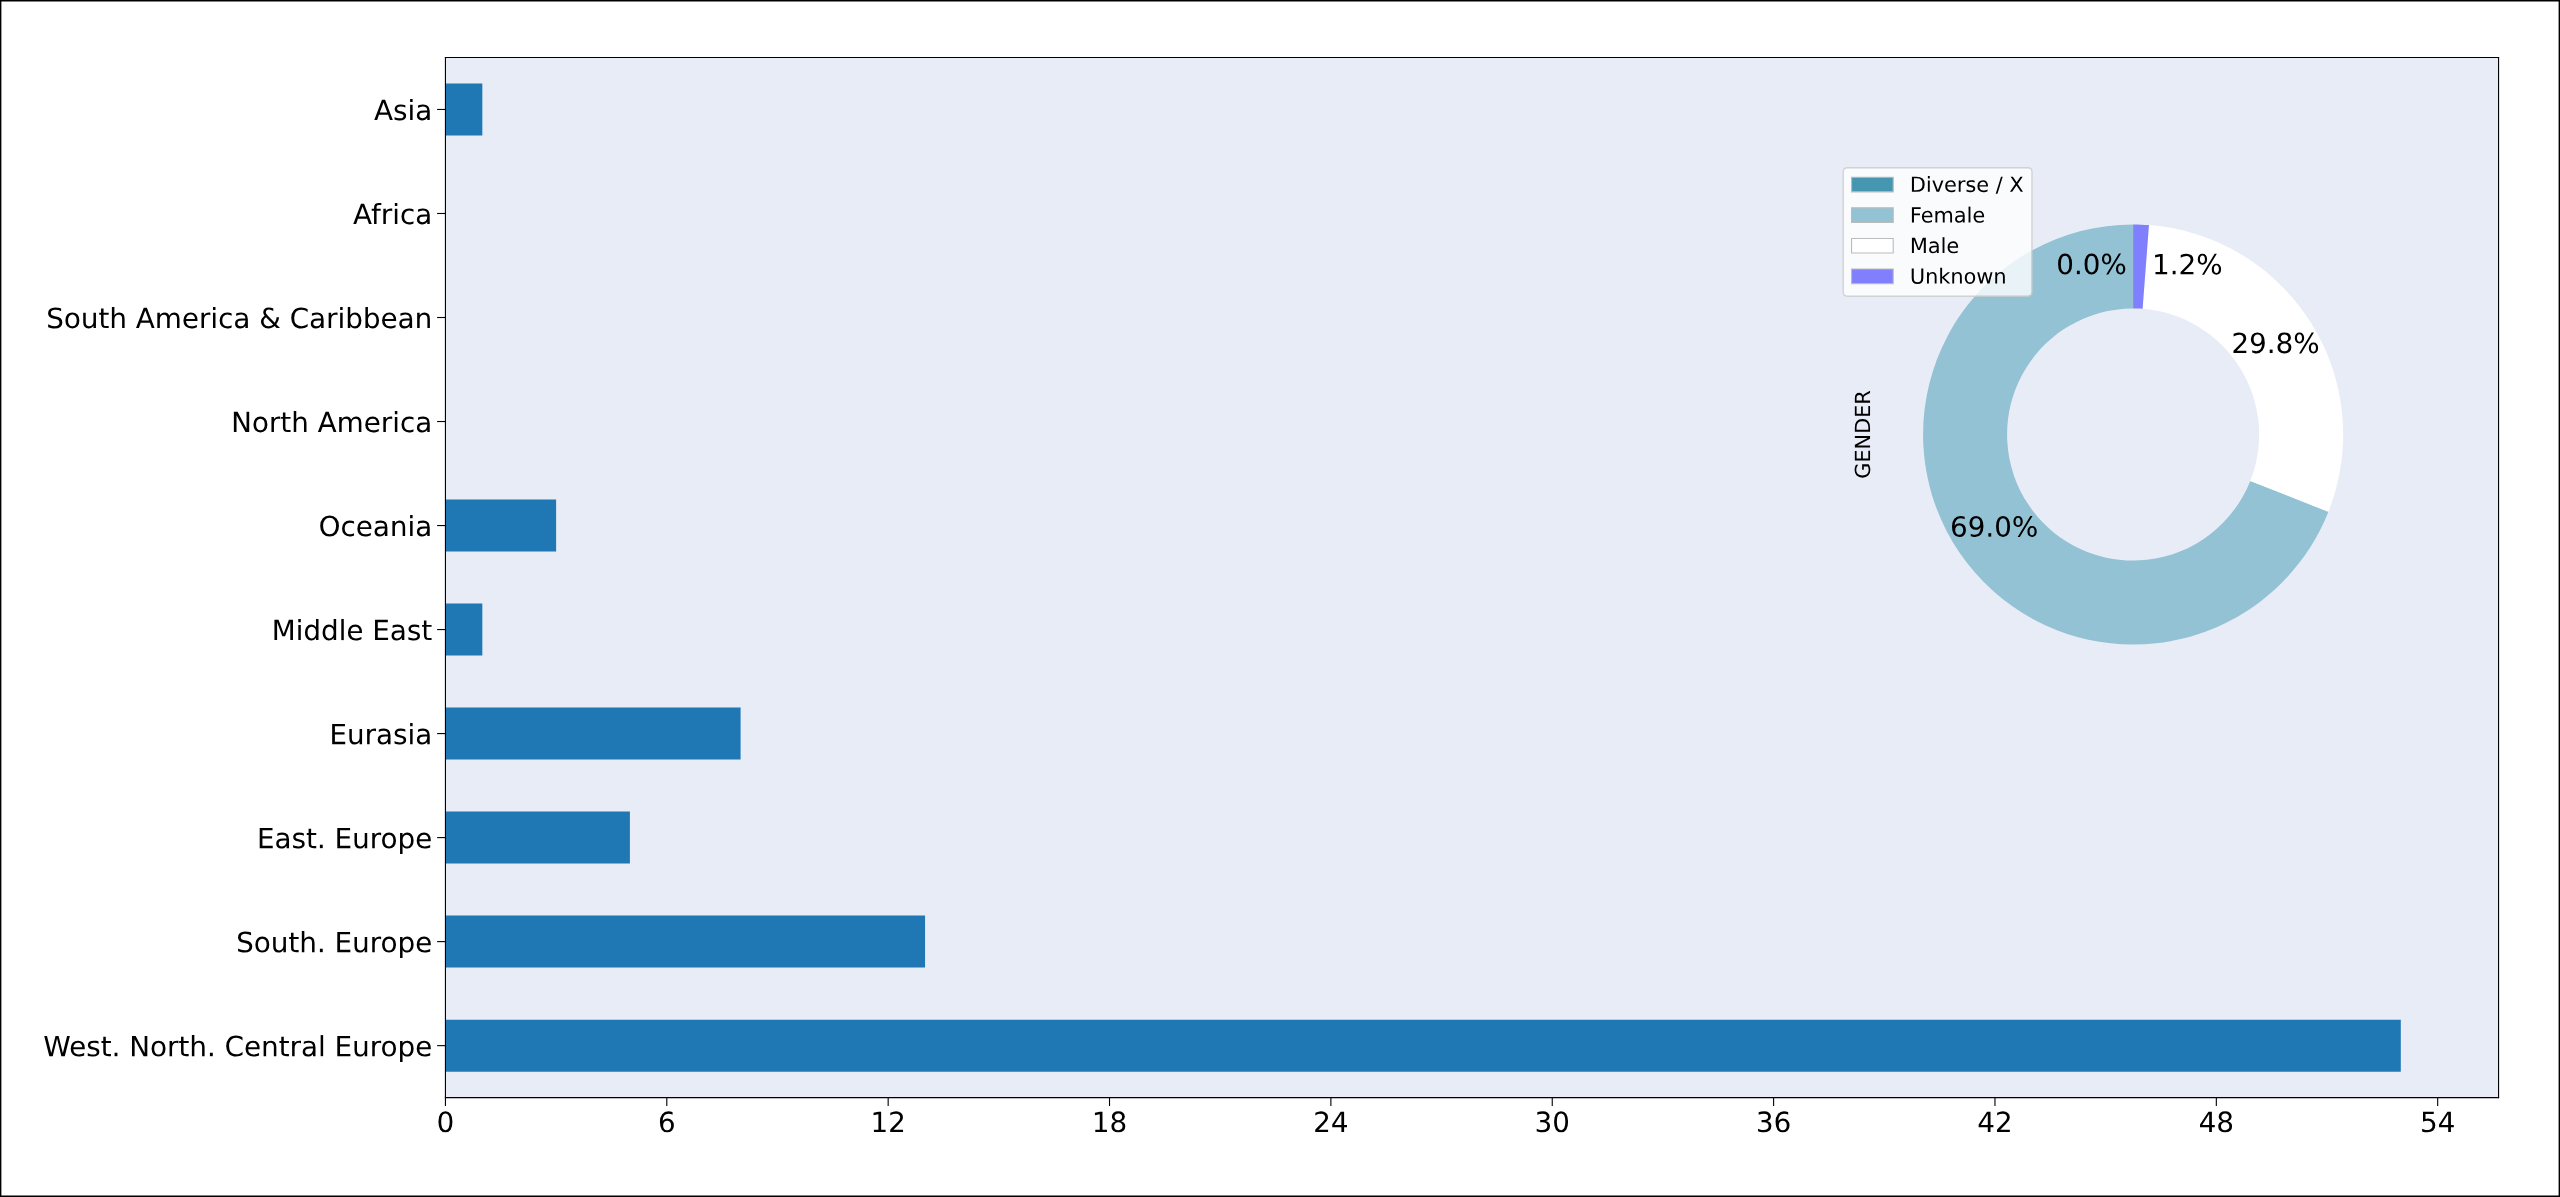 The image size is (2560, 1197). I want to click on x-tick-label: 24, so click(1331, 1121).